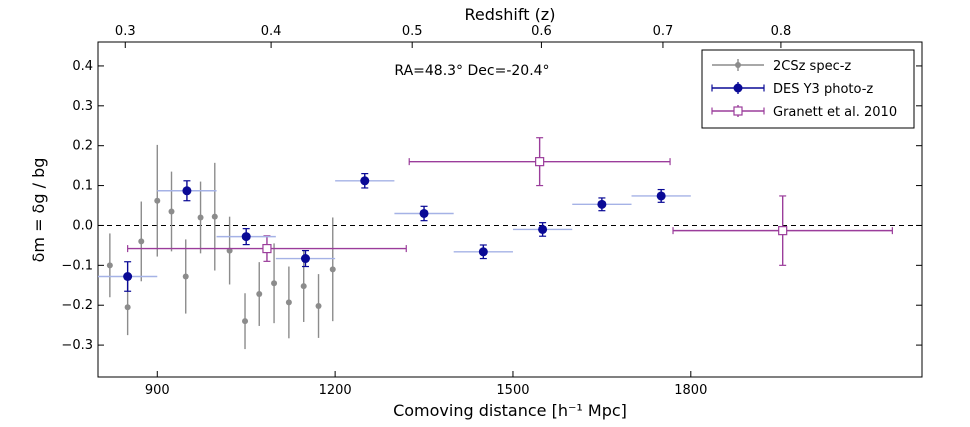  What do you see at coordinates (125, 31) in the screenshot?
I see `top-tick-label: 0.3` at bounding box center [125, 31].